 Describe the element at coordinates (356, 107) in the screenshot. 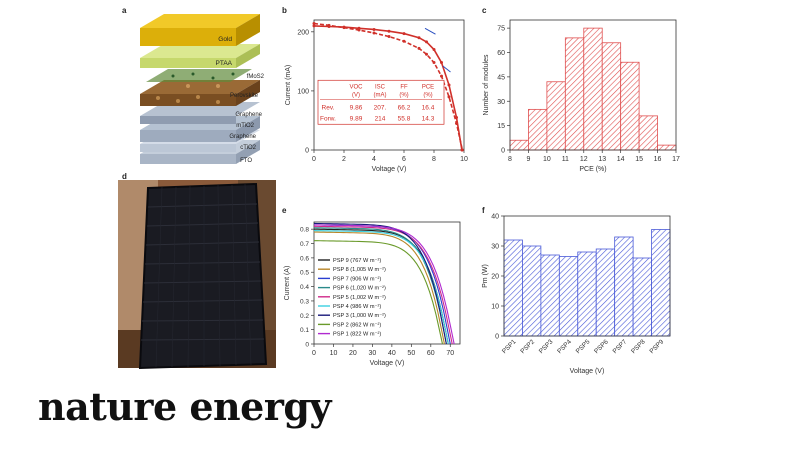

I see `table-cell: 9.86` at that location.